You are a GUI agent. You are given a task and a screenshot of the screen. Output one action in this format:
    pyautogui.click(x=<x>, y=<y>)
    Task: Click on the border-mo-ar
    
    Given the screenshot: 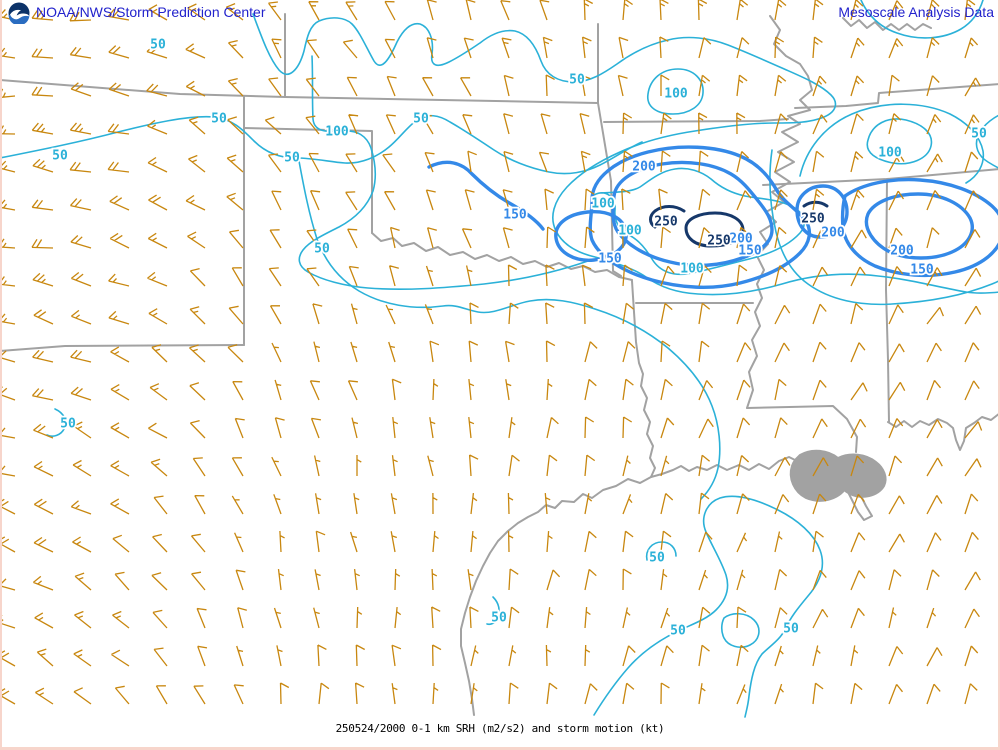 What is the action you would take?
    pyautogui.click(x=696, y=120)
    